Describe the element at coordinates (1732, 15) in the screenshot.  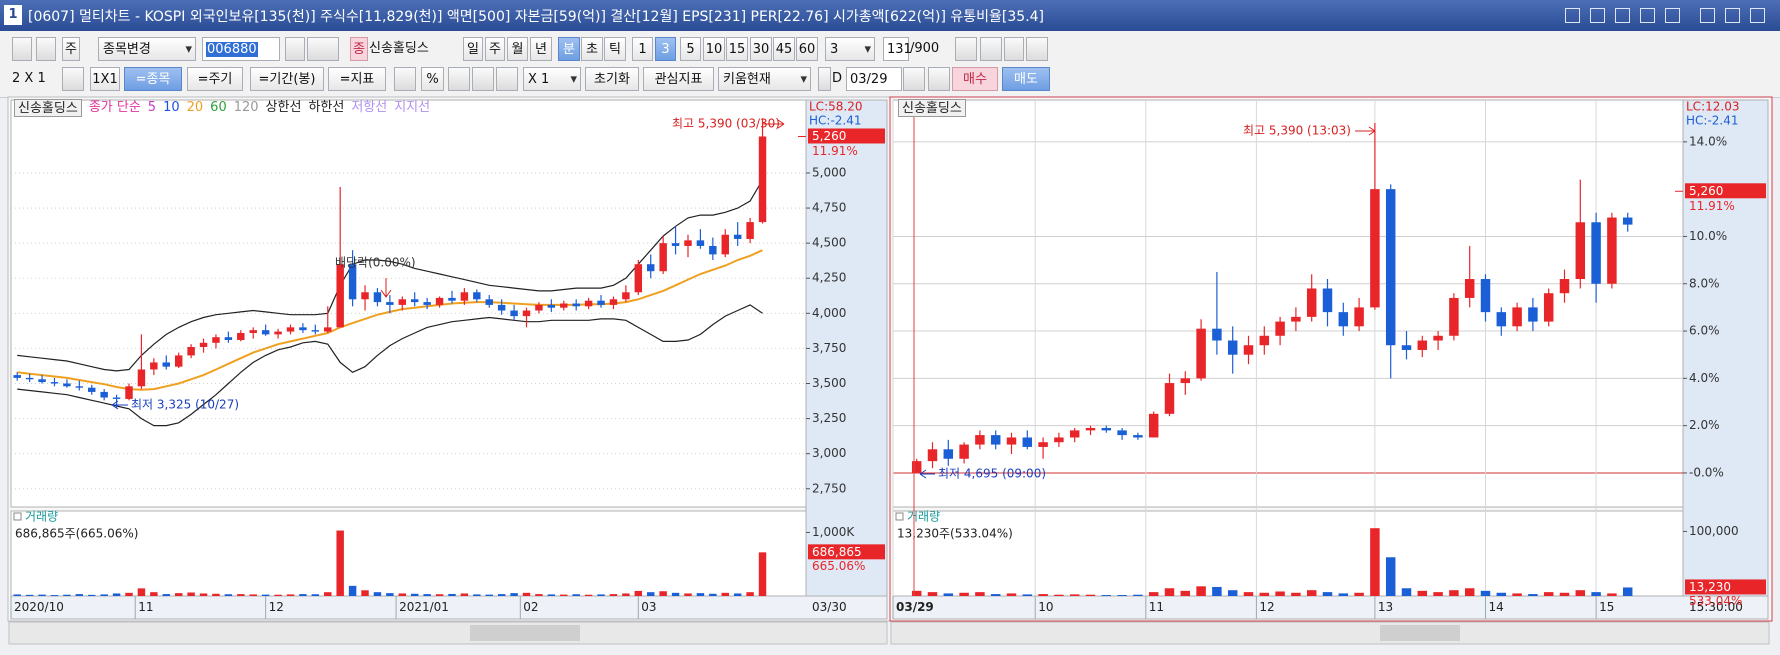
I see `maximize-button` at that location.